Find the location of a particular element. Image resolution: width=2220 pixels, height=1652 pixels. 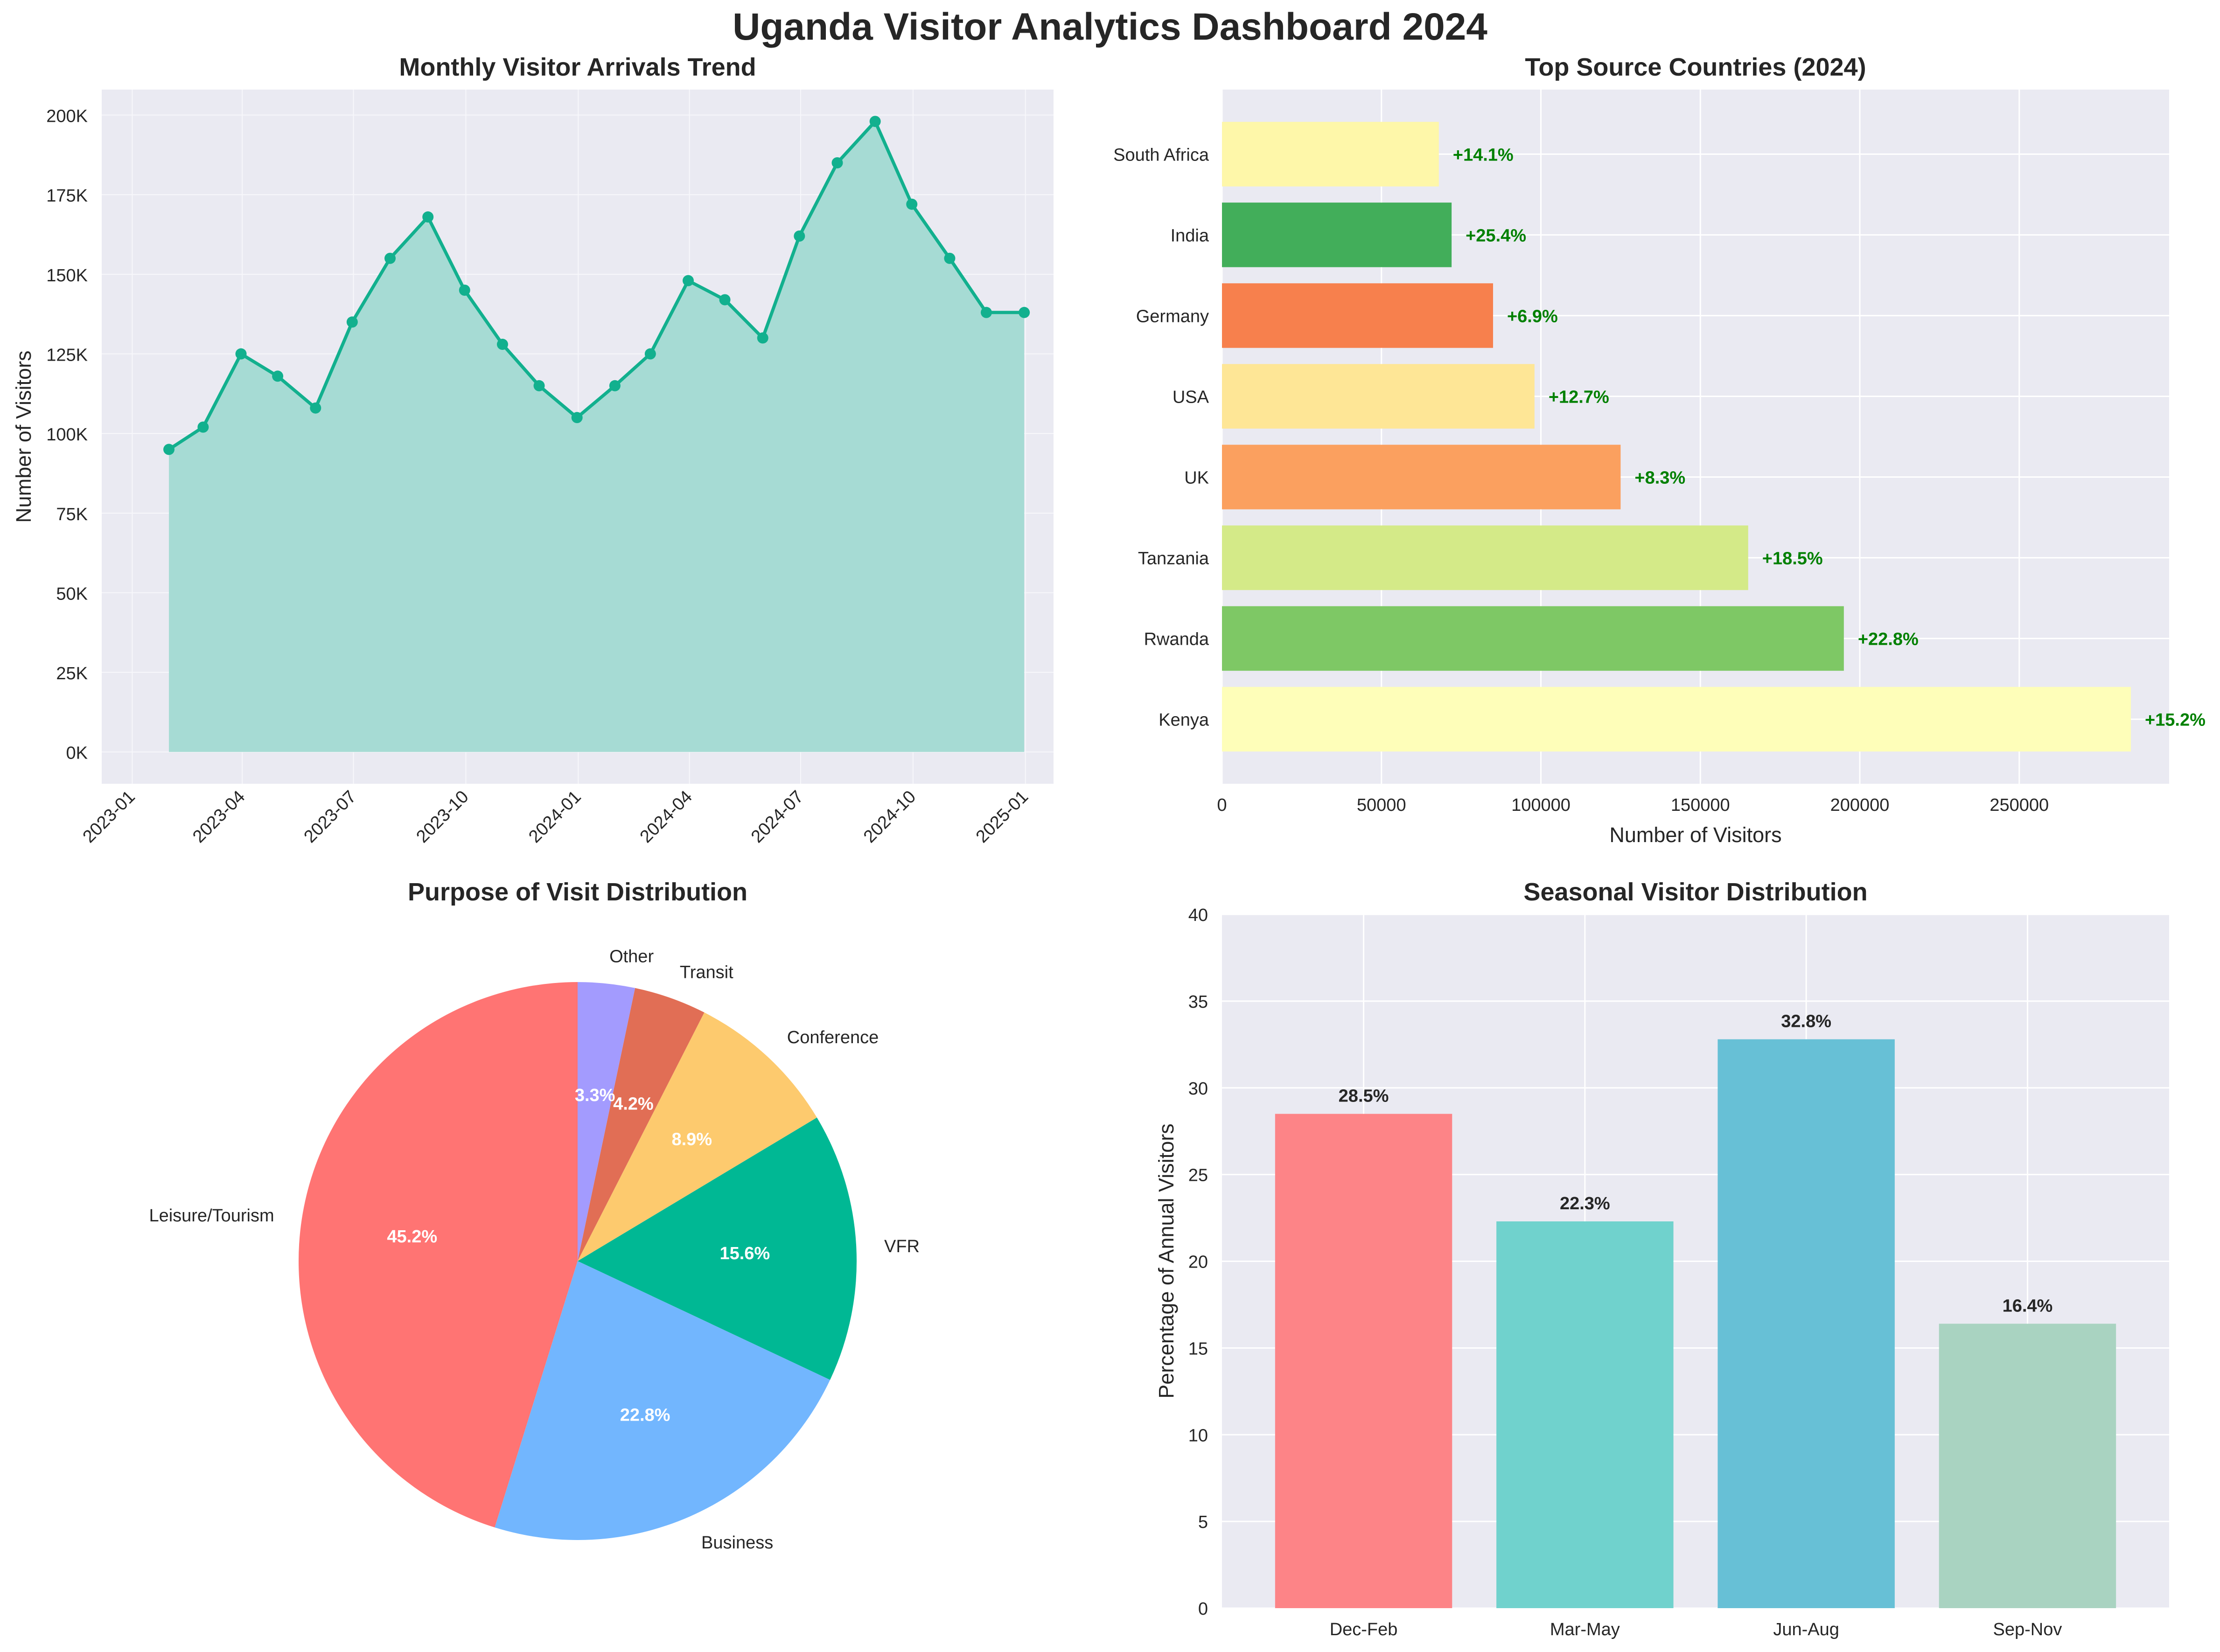

pie-slice-business is located at coordinates (663, 1401).